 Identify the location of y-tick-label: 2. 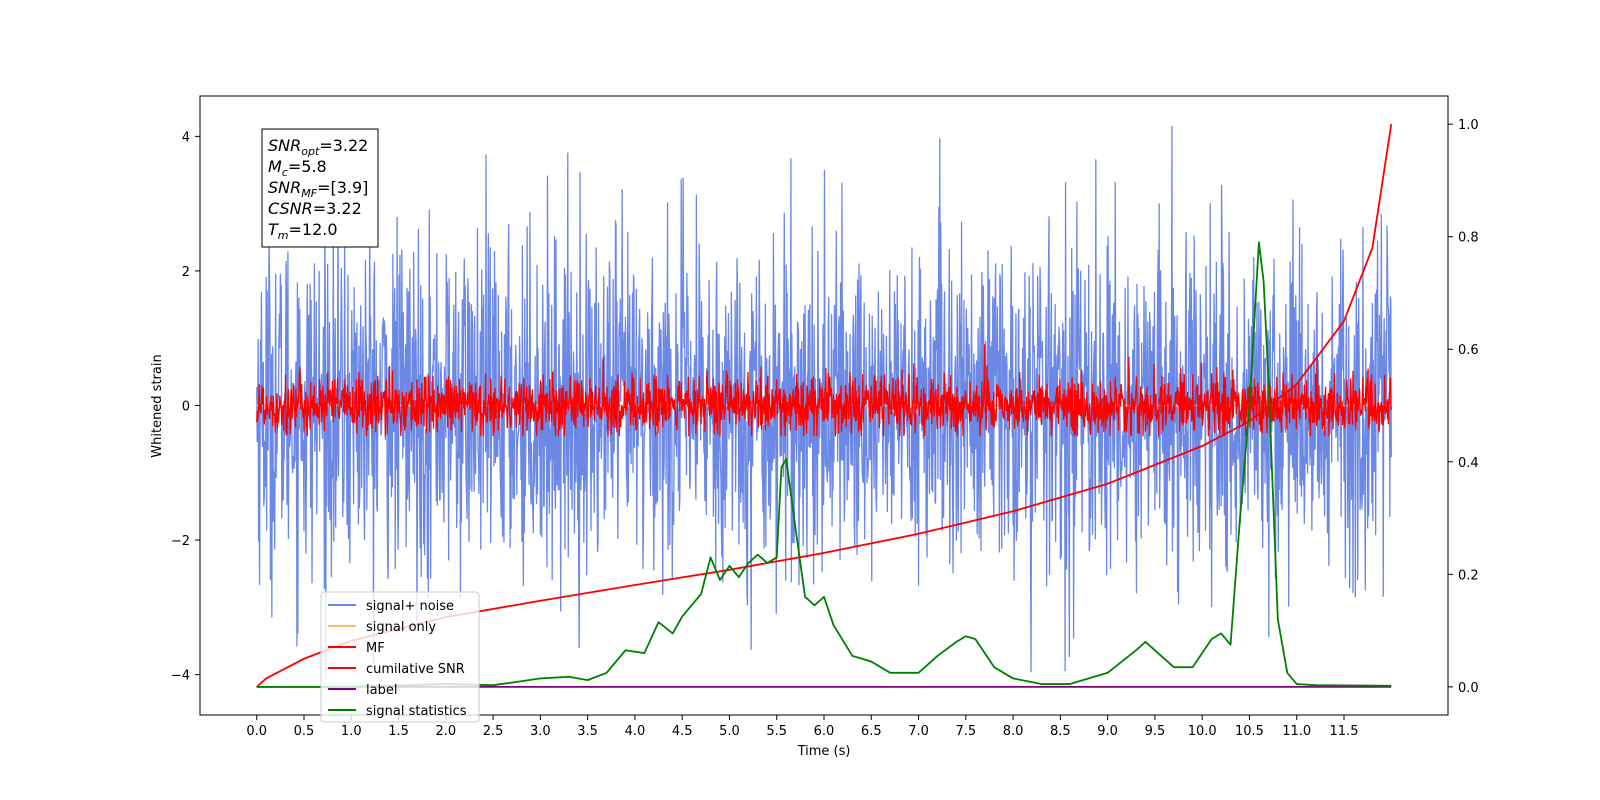
(186, 272).